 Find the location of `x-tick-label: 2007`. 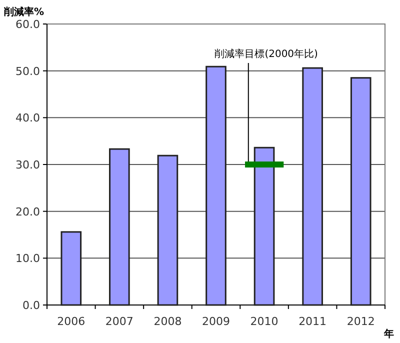

x-tick-label: 2007 is located at coordinates (119, 321).